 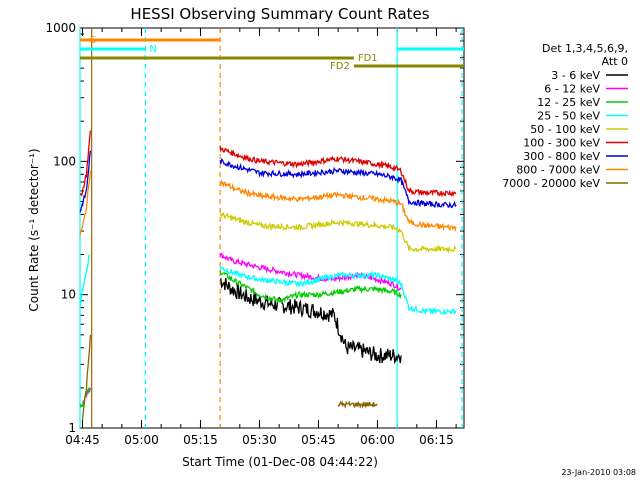 What do you see at coordinates (568, 116) in the screenshot?
I see `legend-label: 25 - 50 keV` at bounding box center [568, 116].